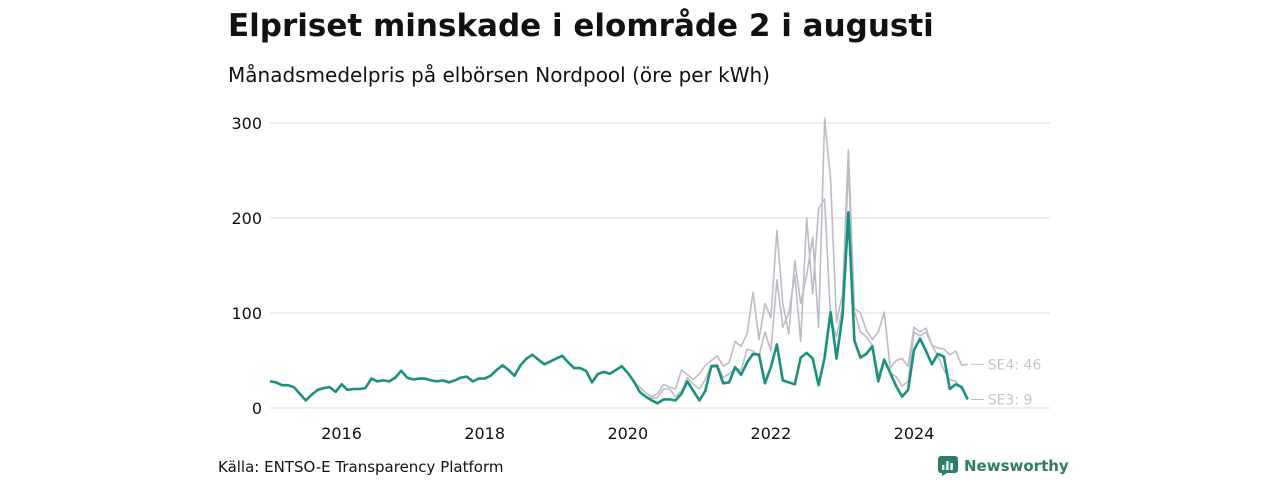  I want to click on x-tick-label: 2018, so click(484, 433).